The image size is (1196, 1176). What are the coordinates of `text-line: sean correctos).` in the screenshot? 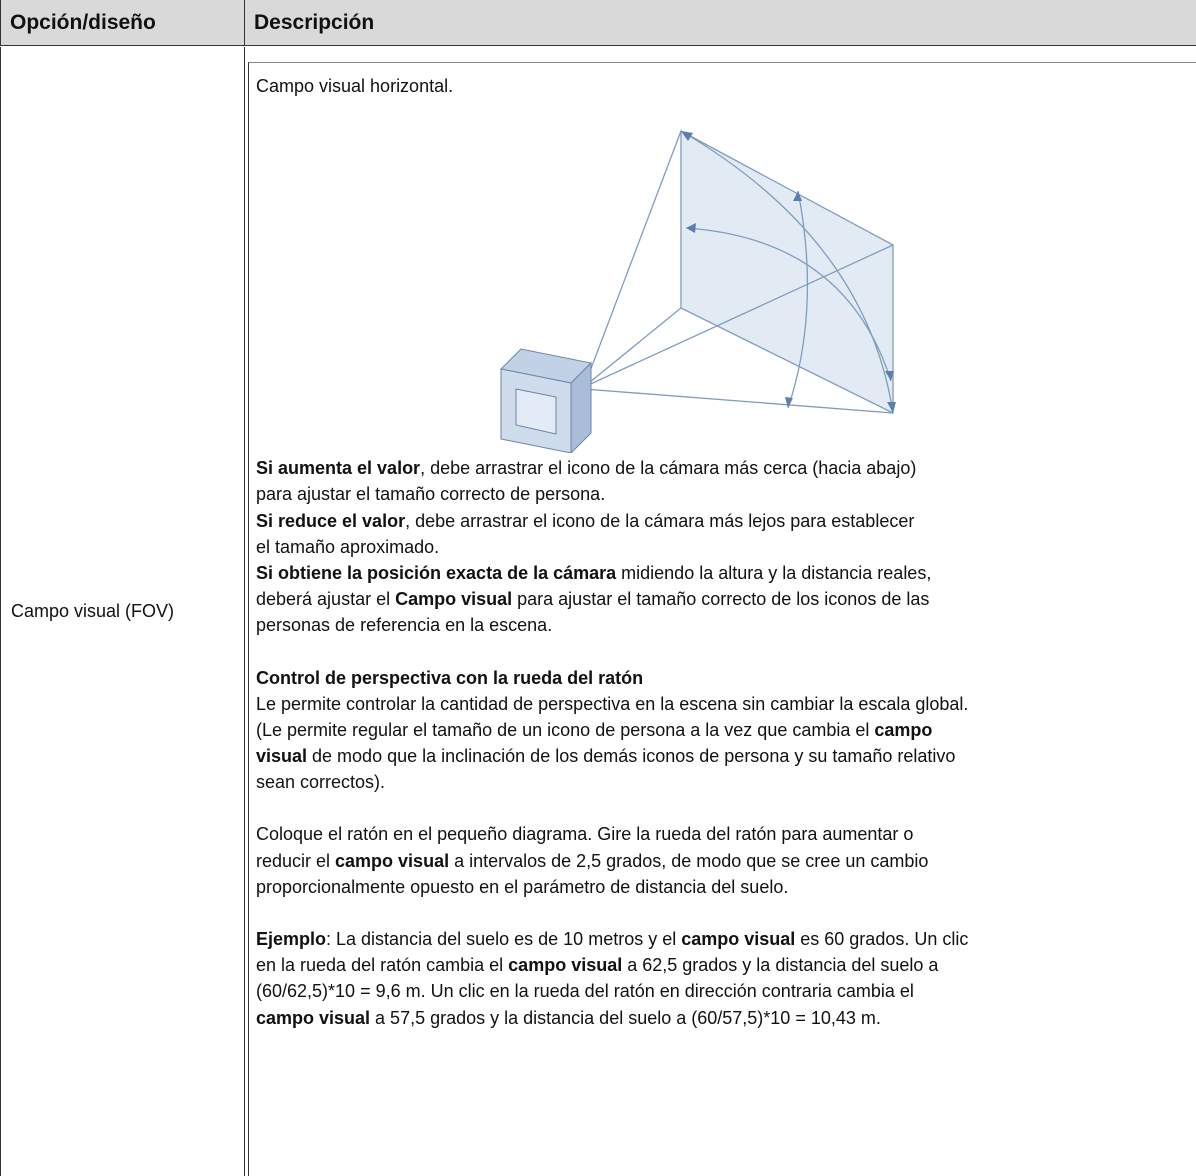 It's located at (726, 782).